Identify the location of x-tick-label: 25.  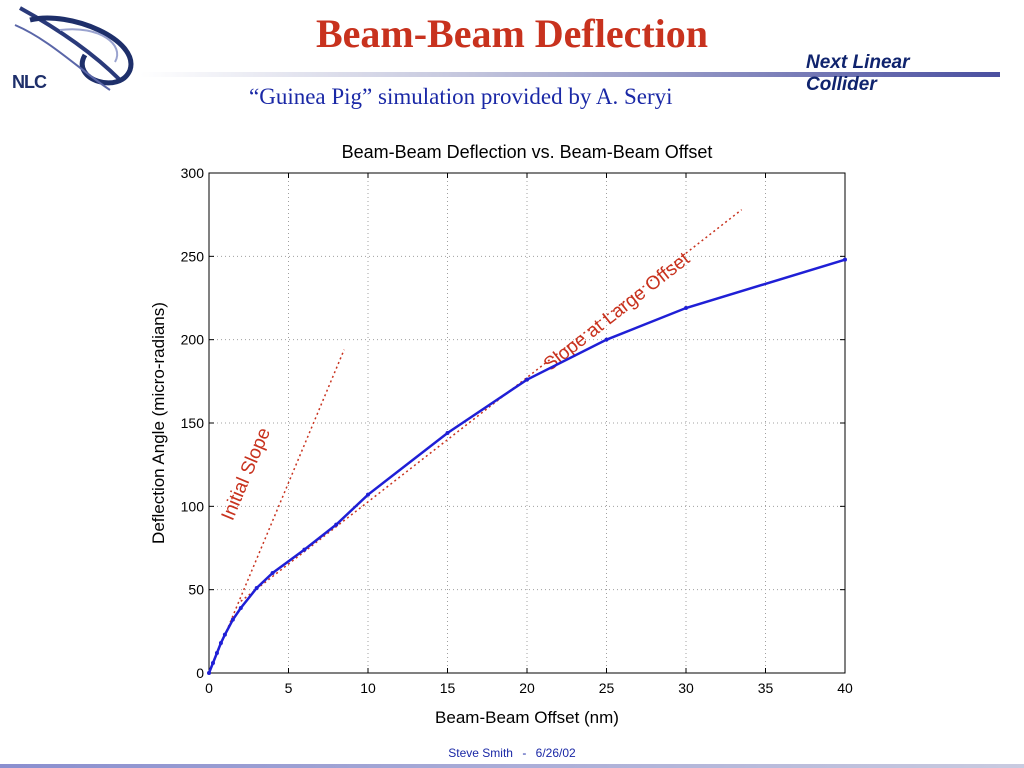
(607, 688).